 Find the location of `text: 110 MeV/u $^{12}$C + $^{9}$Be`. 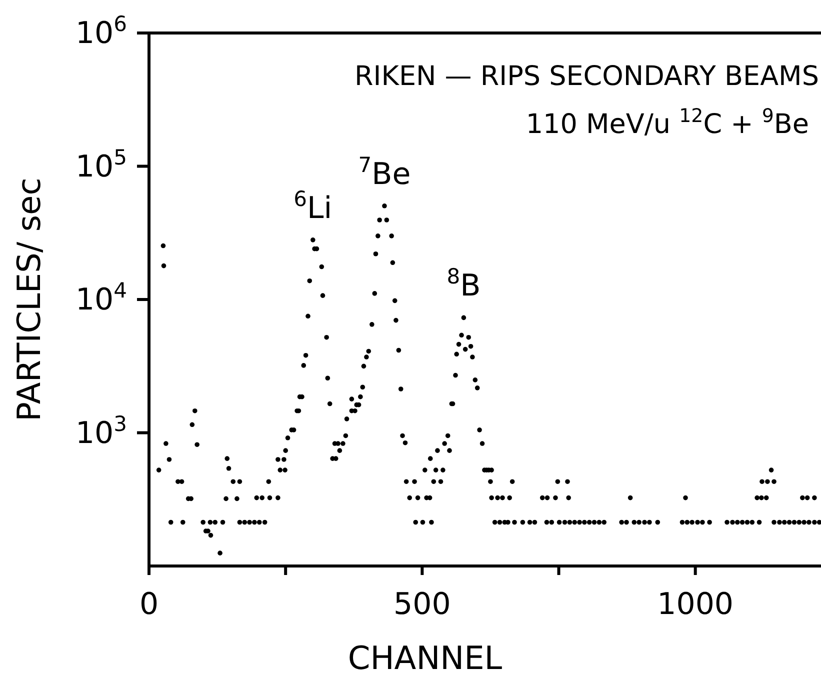

text: 110 MeV/u $^{12}$C + $^{9}$Be is located at coordinates (667, 122).